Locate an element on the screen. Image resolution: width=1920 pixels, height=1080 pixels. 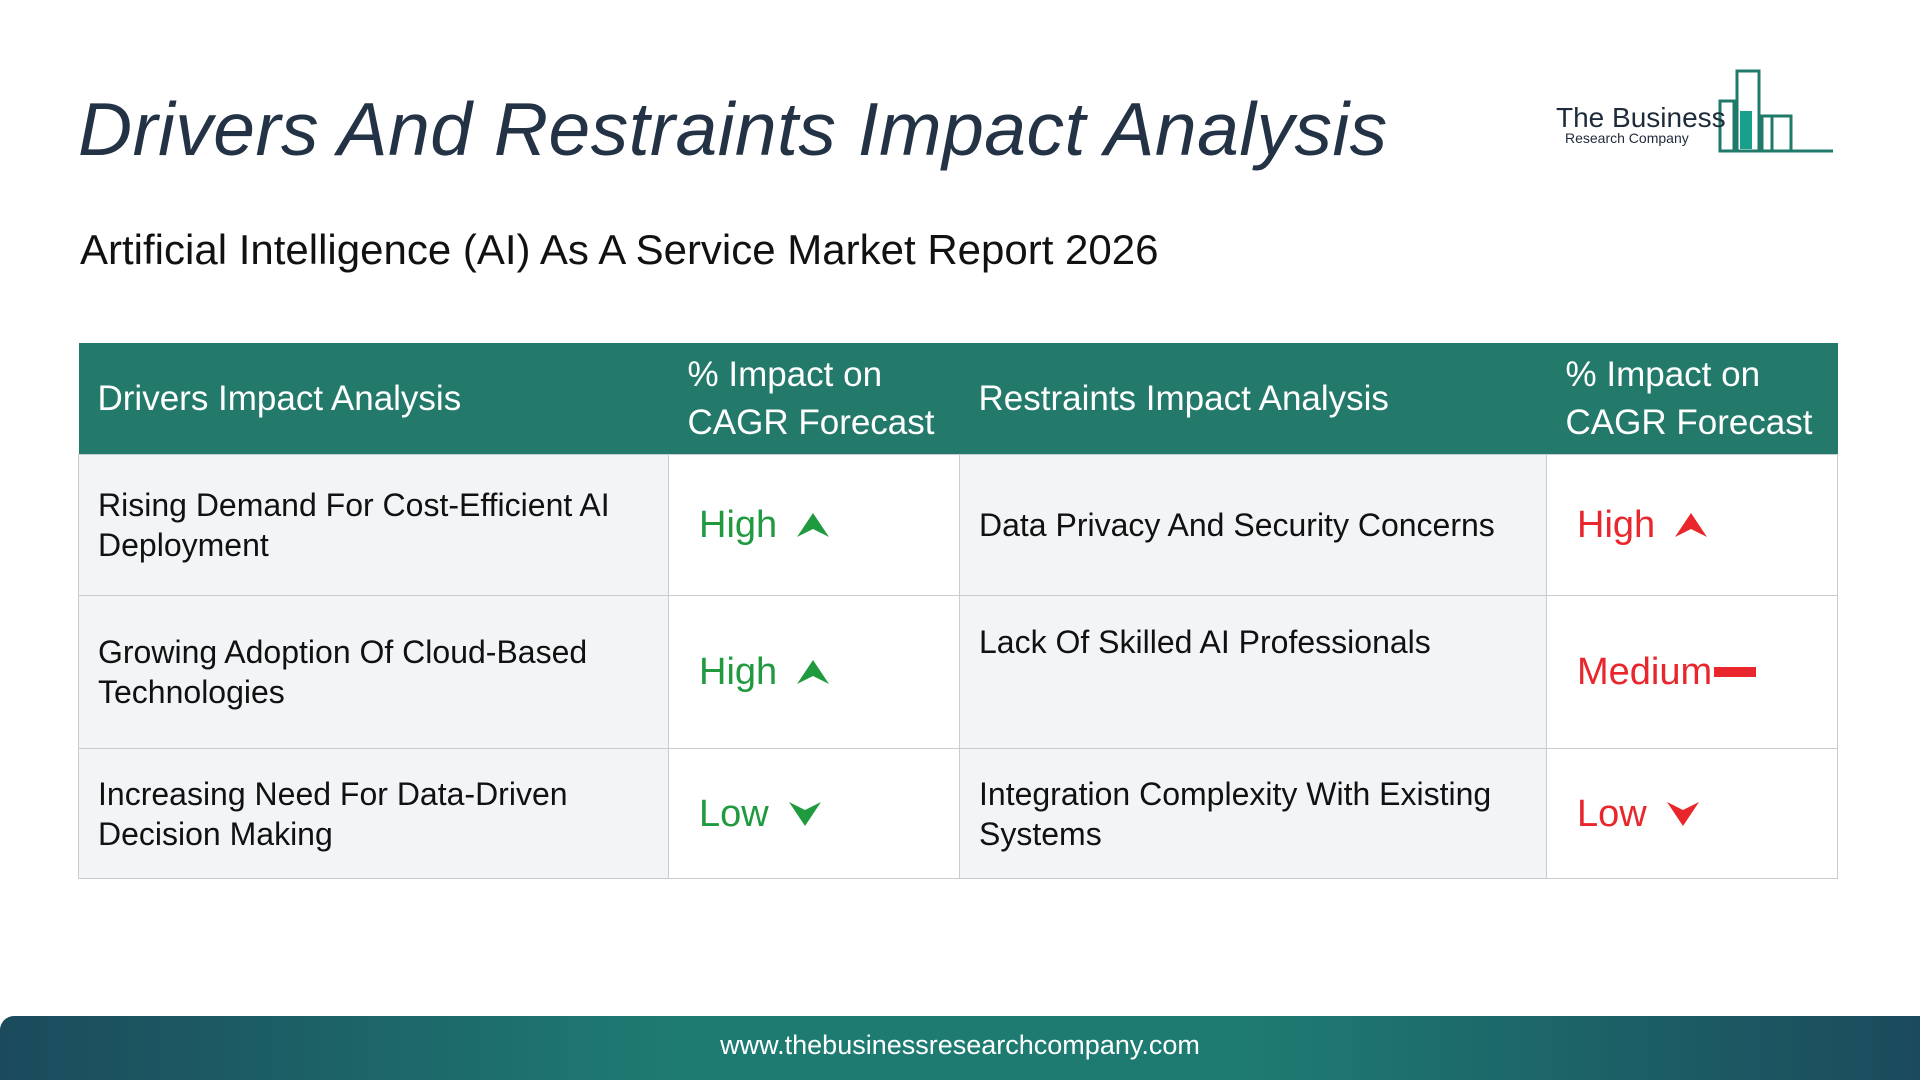
restraint-impact-cell: Medium is located at coordinates (1692, 672).